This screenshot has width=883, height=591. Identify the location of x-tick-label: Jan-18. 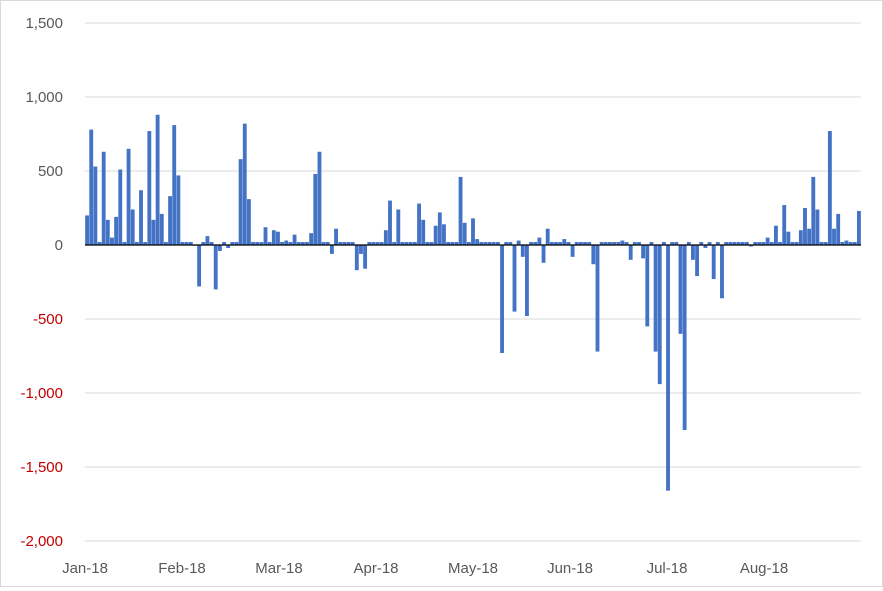
(85, 568).